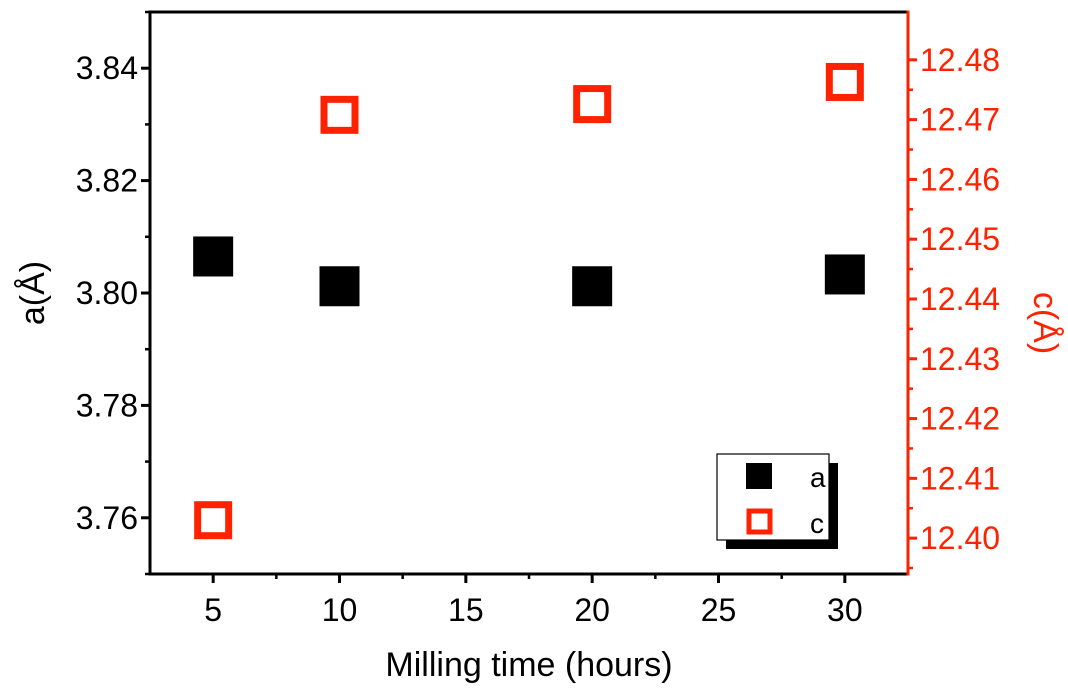 The image size is (1068, 691). Describe the element at coordinates (213, 610) in the screenshot. I see `x-tick-label: 5` at that location.